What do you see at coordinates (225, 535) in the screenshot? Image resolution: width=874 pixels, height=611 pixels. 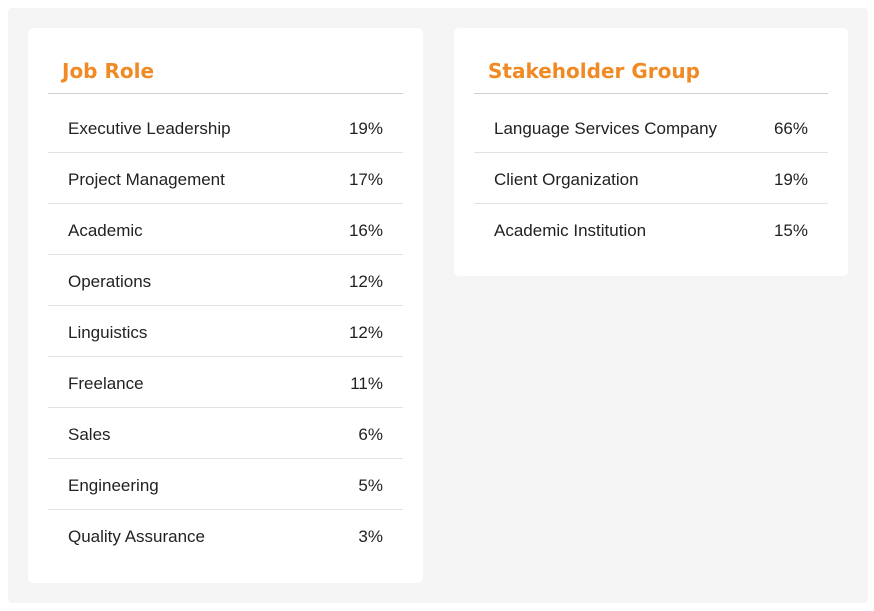 I see `list-item: Quality Assurance 3%` at bounding box center [225, 535].